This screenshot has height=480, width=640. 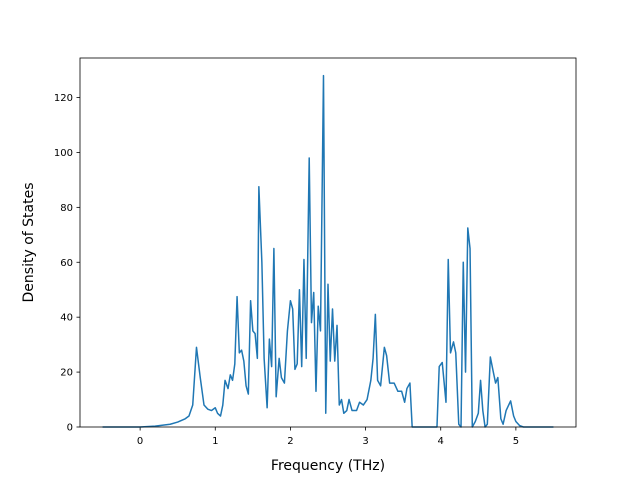 What do you see at coordinates (215, 441) in the screenshot?
I see `x-tick-label: 1` at bounding box center [215, 441].